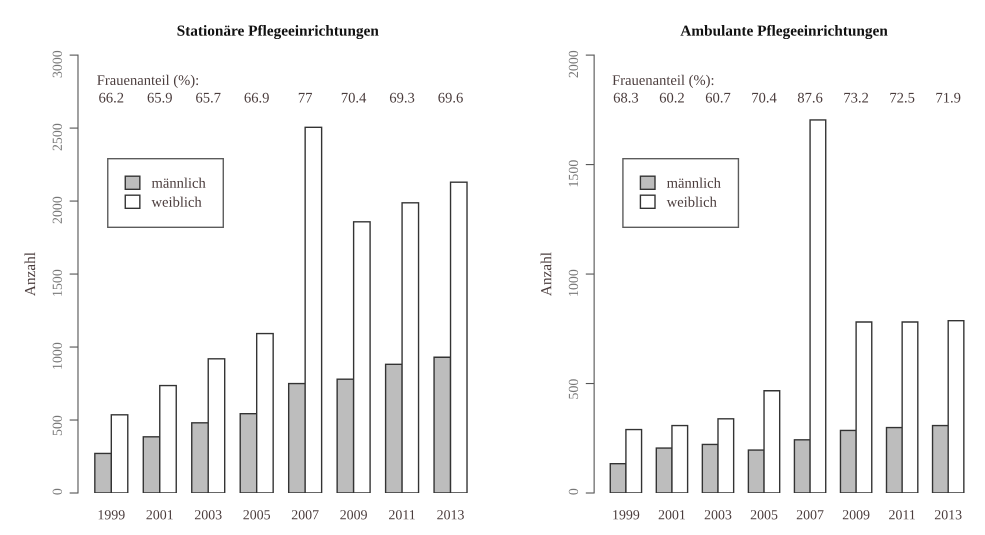 This screenshot has width=985, height=535. What do you see at coordinates (305, 97) in the screenshot?
I see `annotation: 77` at bounding box center [305, 97].